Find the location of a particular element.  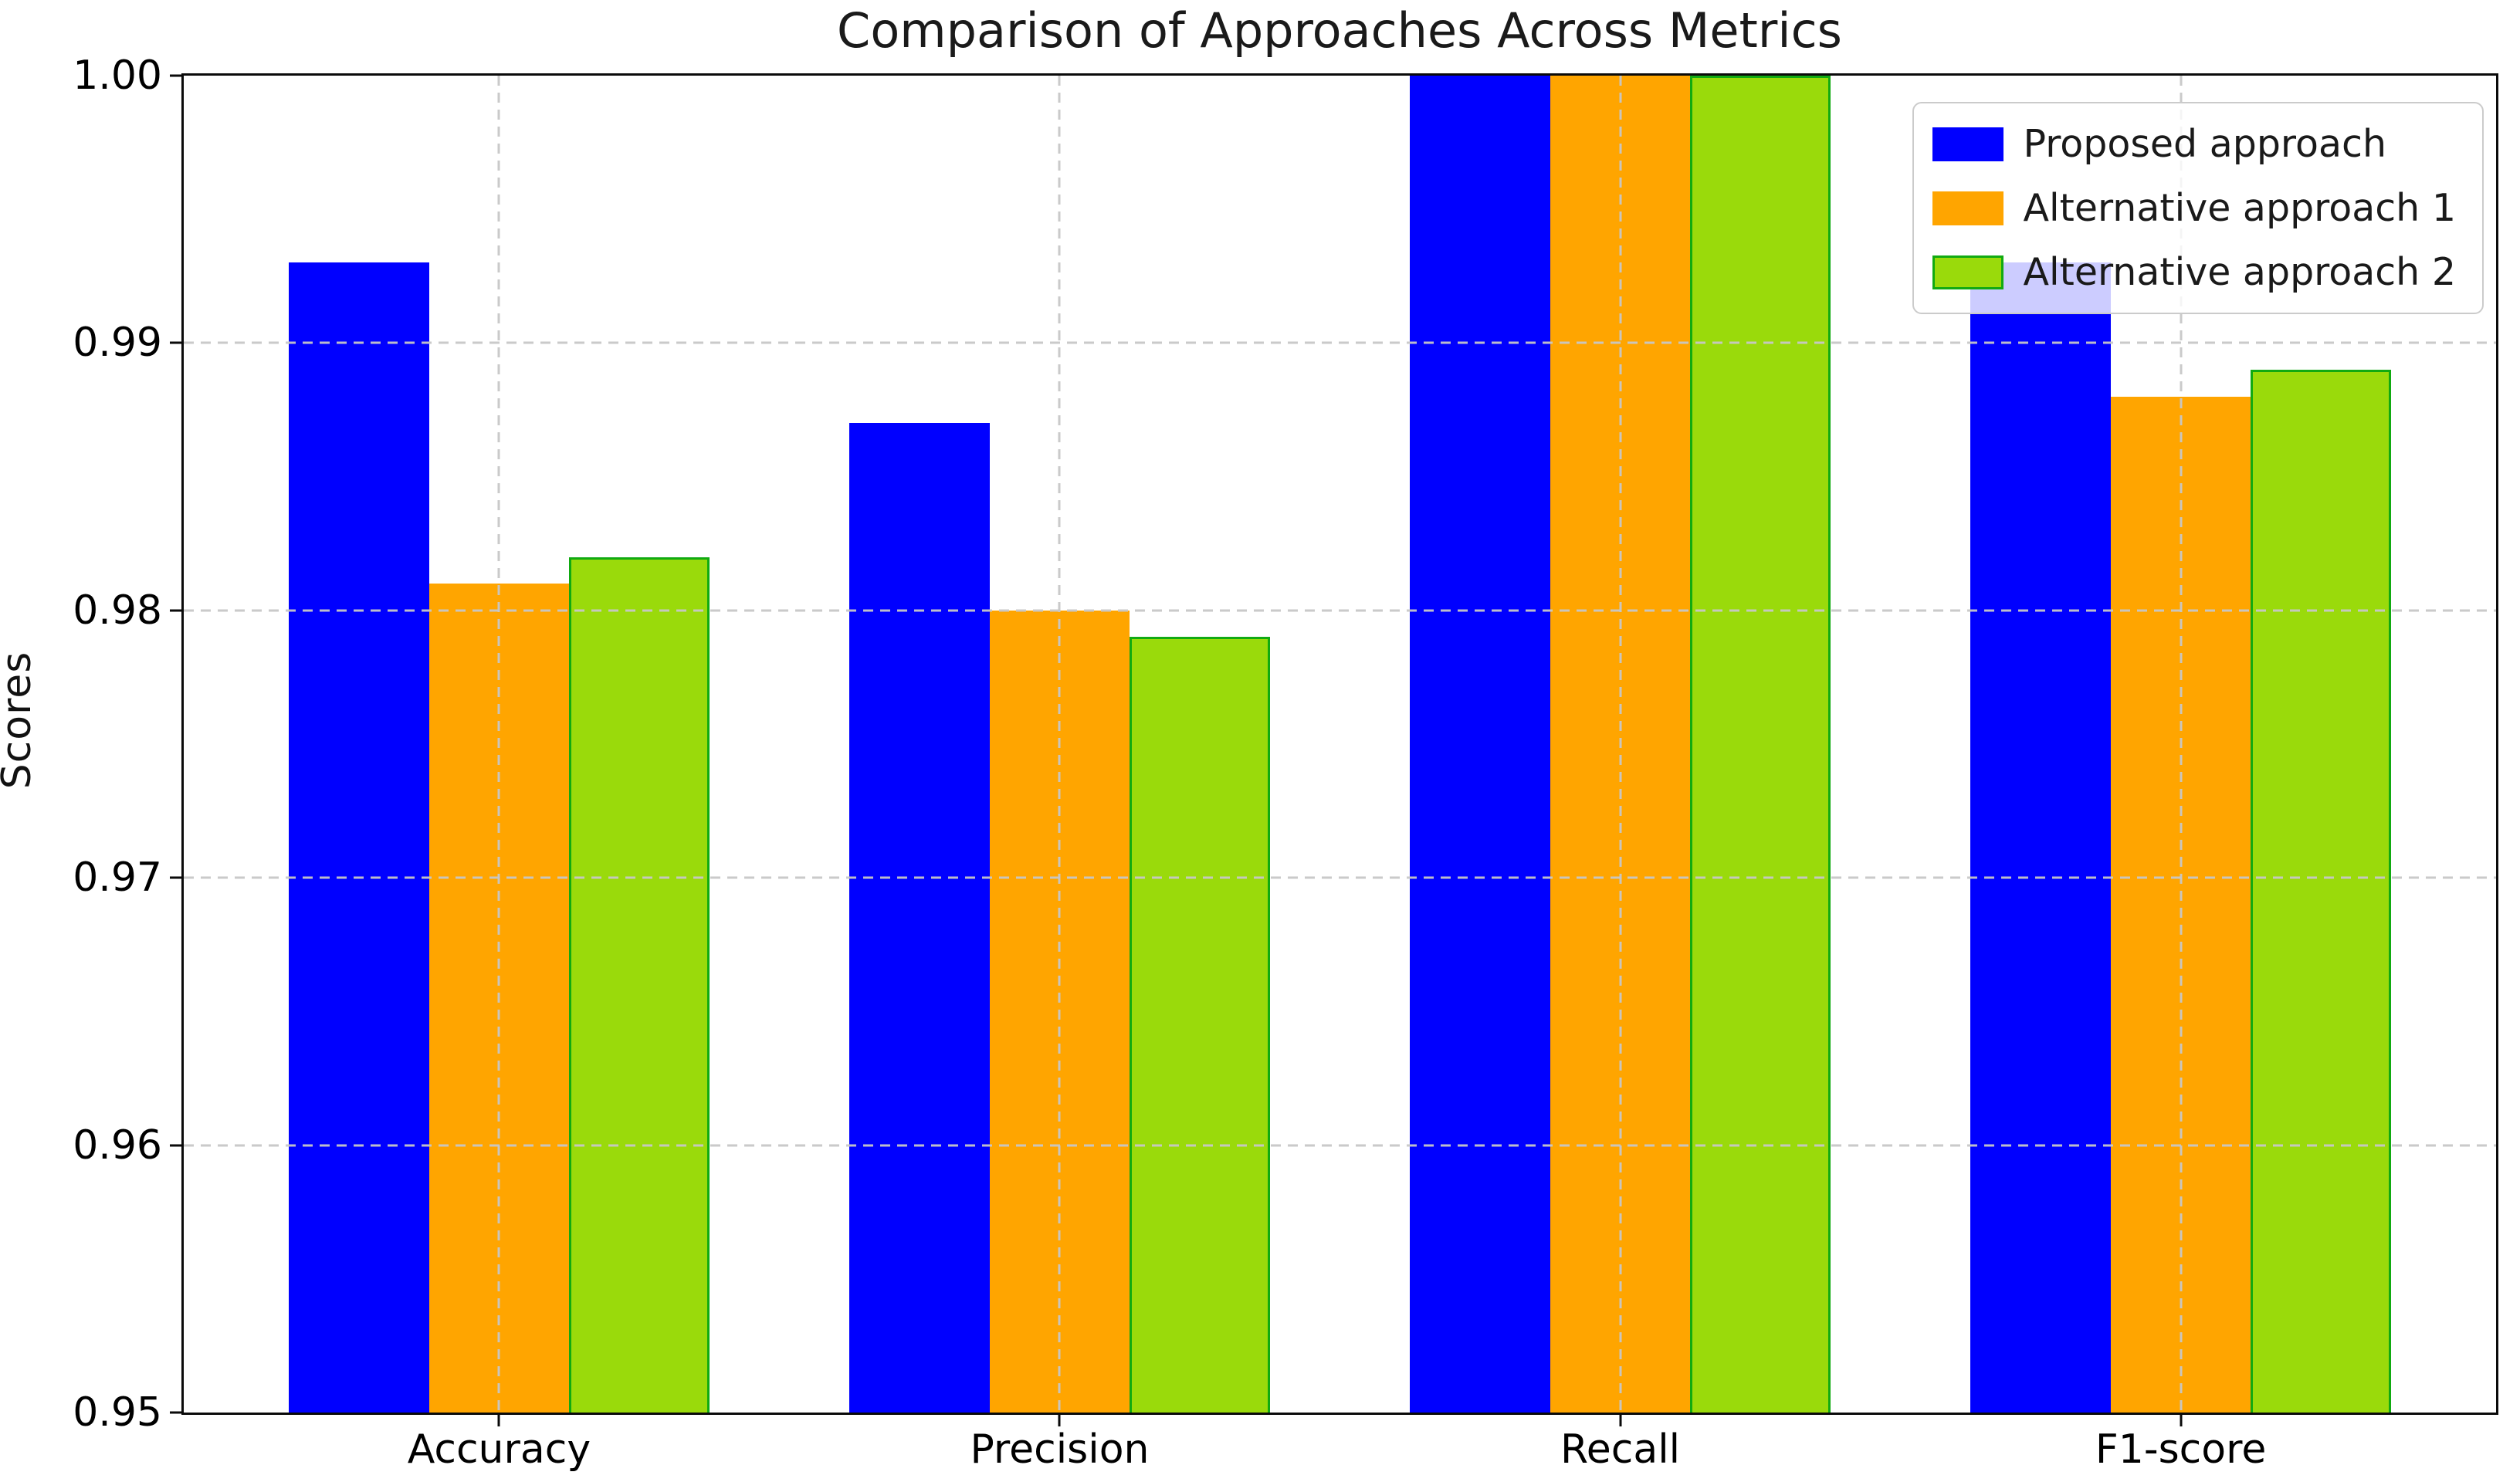

bar-alternative-approach-2-recall is located at coordinates (1761, 744).